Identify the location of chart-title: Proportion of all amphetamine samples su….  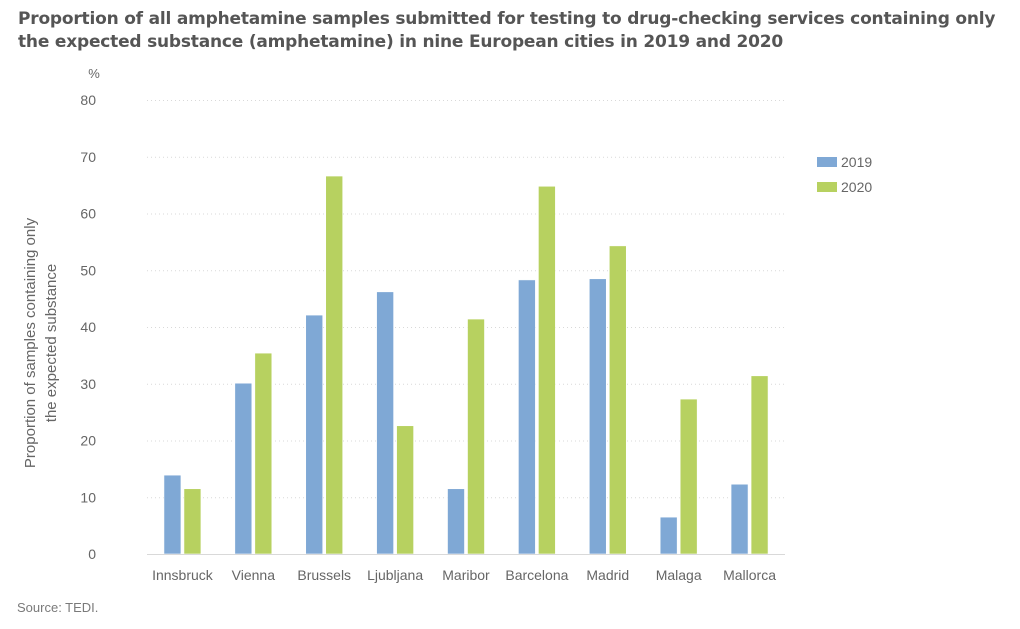
(507, 30).